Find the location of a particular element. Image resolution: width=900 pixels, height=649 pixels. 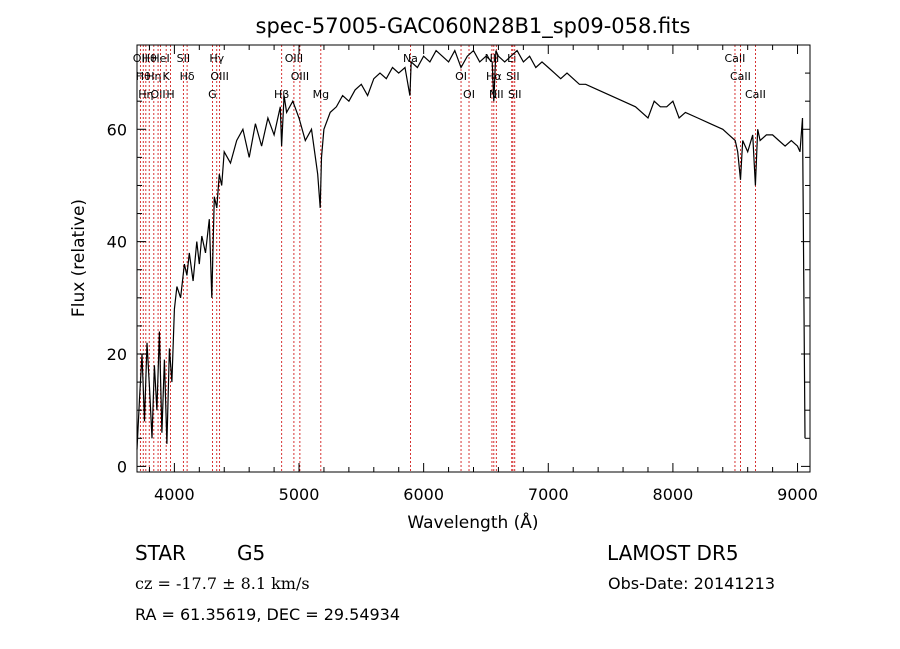

x-tick-label: 5000 is located at coordinates (299, 494).